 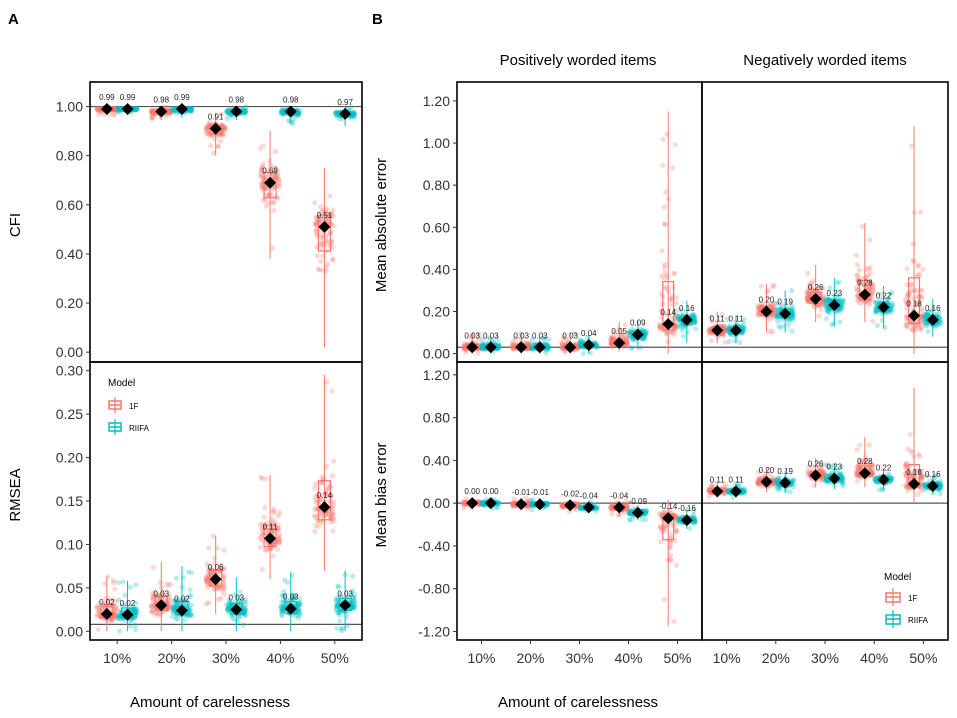 What do you see at coordinates (570, 493) in the screenshot?
I see `mean-label: -0.02` at bounding box center [570, 493].